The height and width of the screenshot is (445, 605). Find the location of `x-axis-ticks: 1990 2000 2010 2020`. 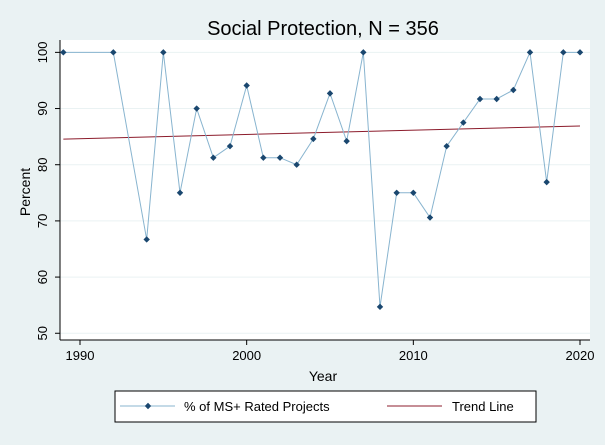

x-axis-ticks: 1990 2000 2010 2020 is located at coordinates (330, 351).